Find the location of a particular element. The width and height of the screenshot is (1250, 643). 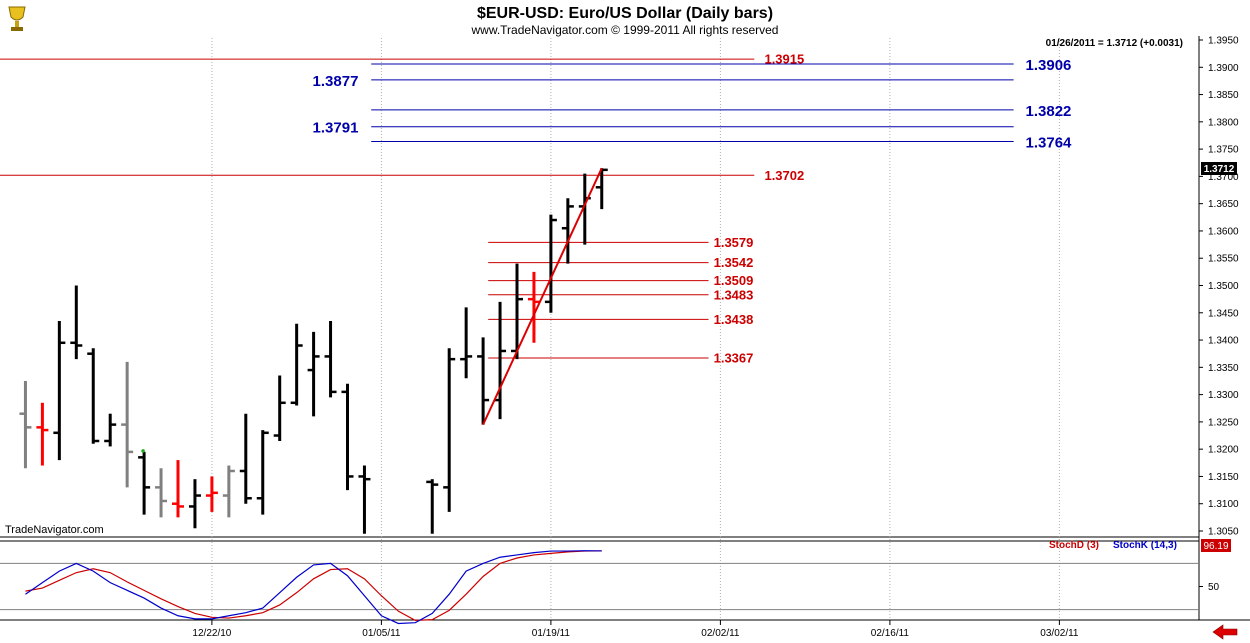

level-label: 1.3877 is located at coordinates (336, 81).